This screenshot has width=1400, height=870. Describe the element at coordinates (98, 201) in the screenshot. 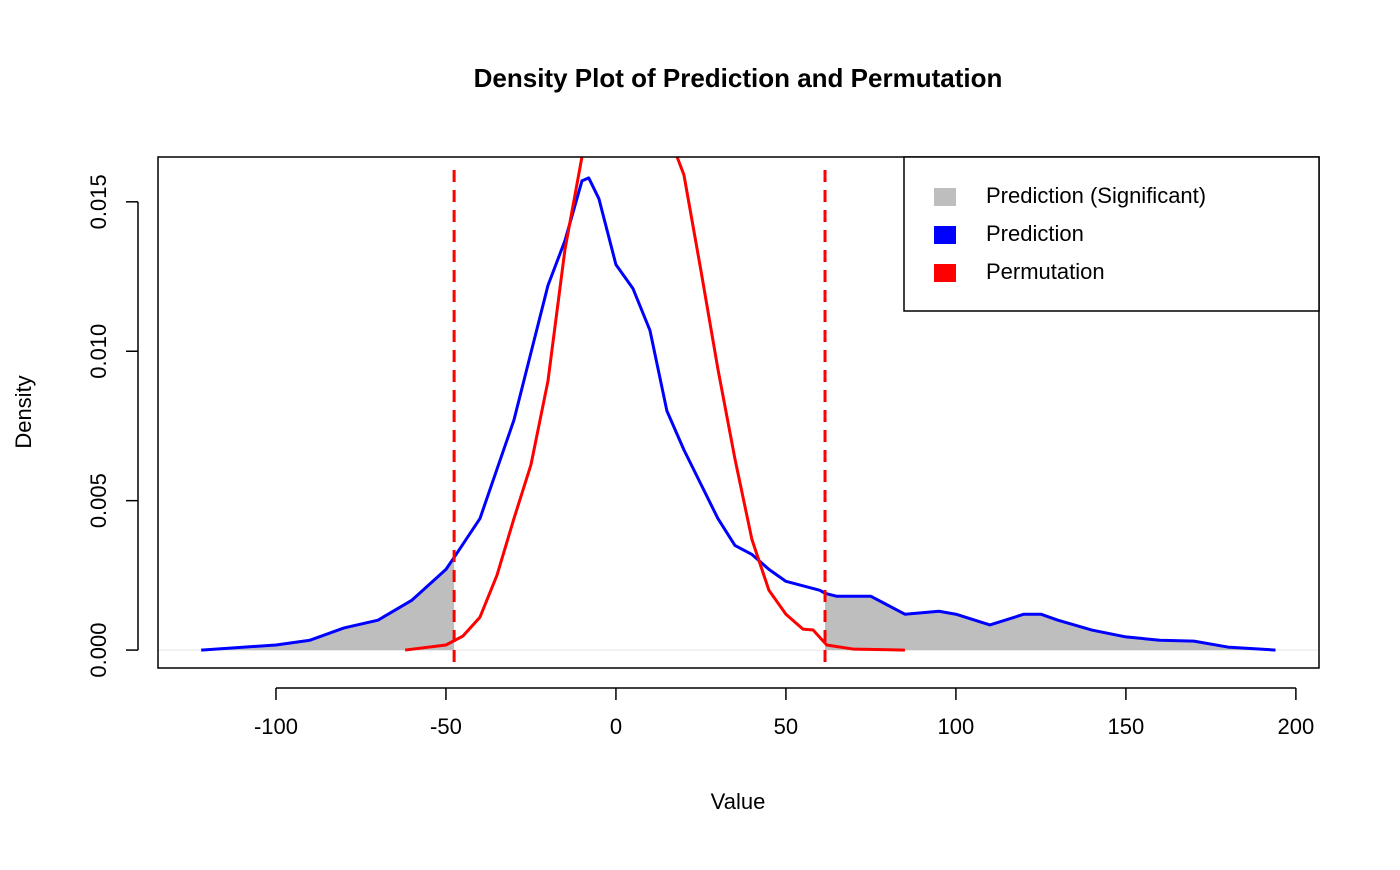

I see `y-tick-label: 0.015` at that location.